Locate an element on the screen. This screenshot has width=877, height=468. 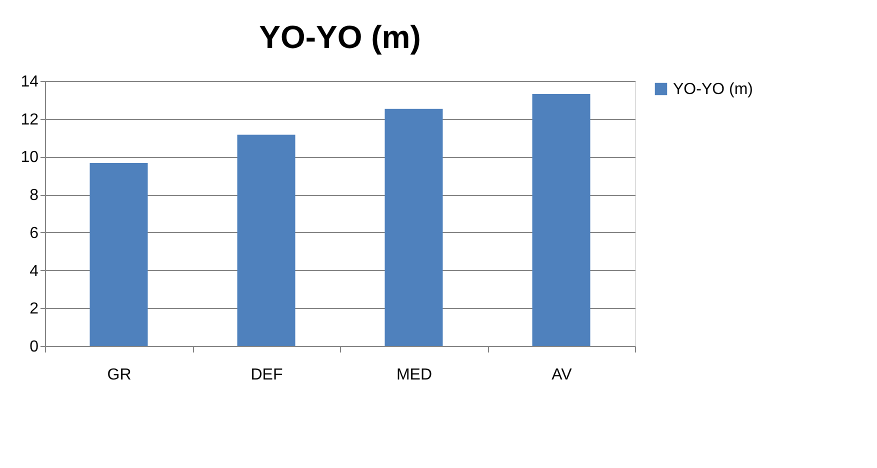
x-tick-label: DEF is located at coordinates (266, 375).